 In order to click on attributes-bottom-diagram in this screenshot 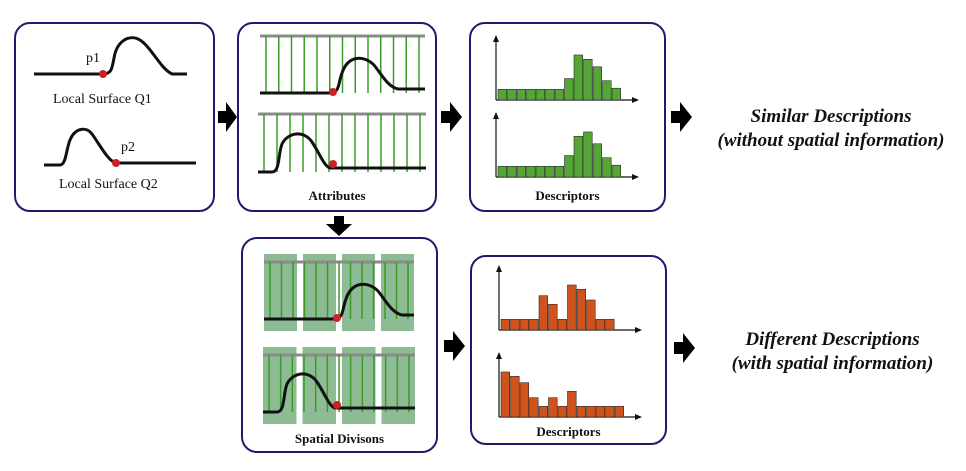, I will do `click(342, 143)`.